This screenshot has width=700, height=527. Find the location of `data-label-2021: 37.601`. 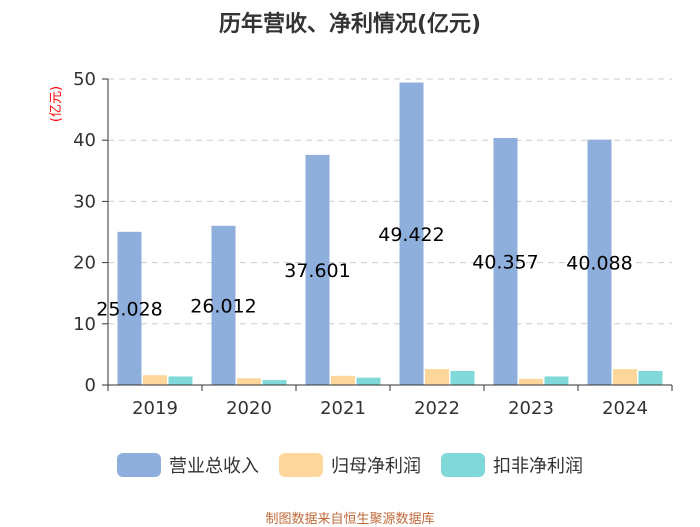

data-label-2021: 37.601 is located at coordinates (317, 271).